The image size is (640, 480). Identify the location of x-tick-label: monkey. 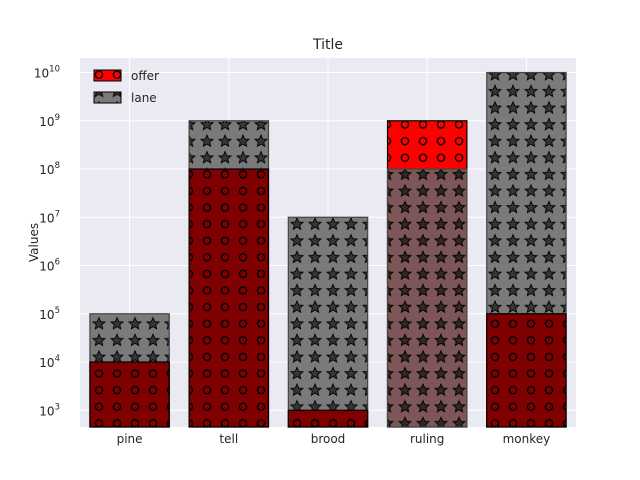
(527, 439).